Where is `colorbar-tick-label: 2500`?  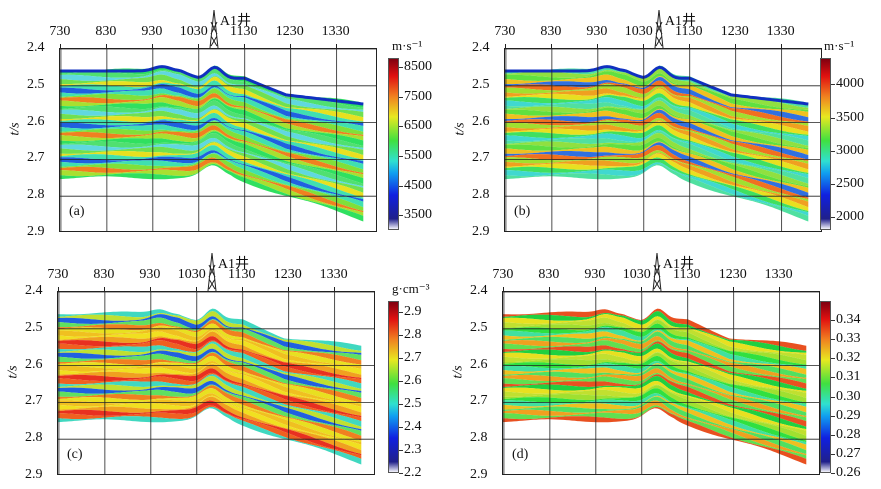
colorbar-tick-label: 2500 is located at coordinates (847, 183).